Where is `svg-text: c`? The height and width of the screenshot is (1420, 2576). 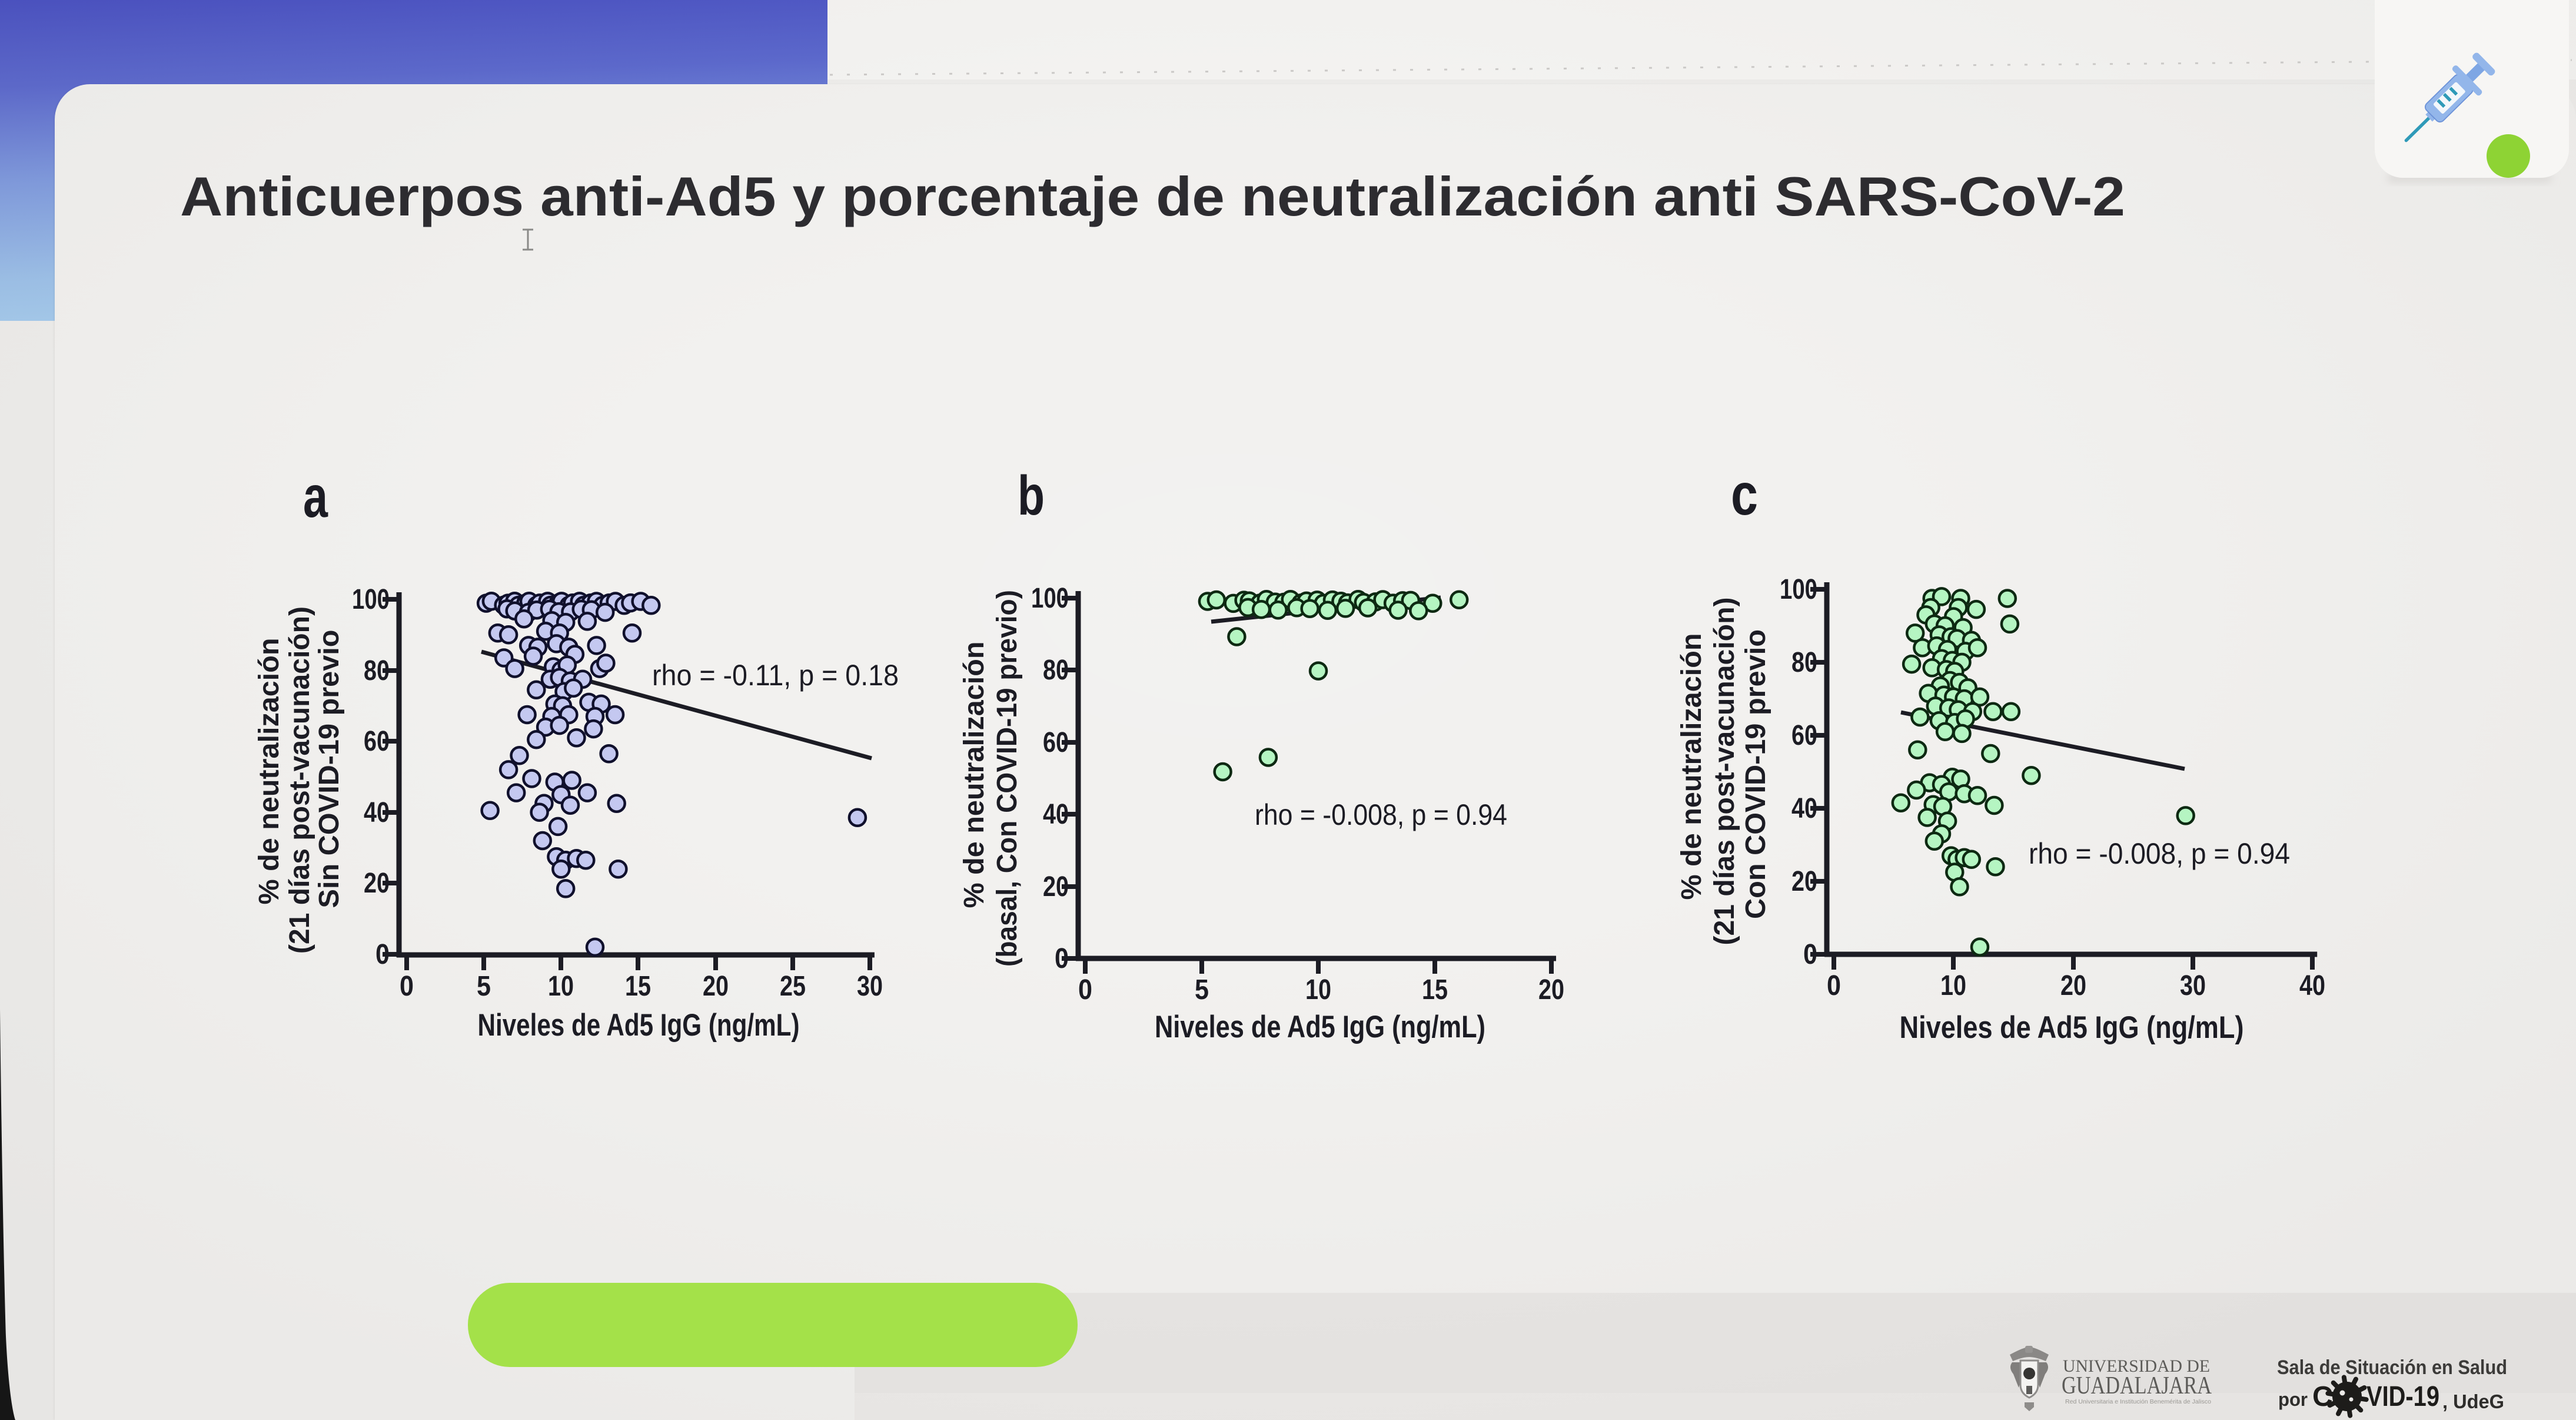 svg-text: c is located at coordinates (1744, 494).